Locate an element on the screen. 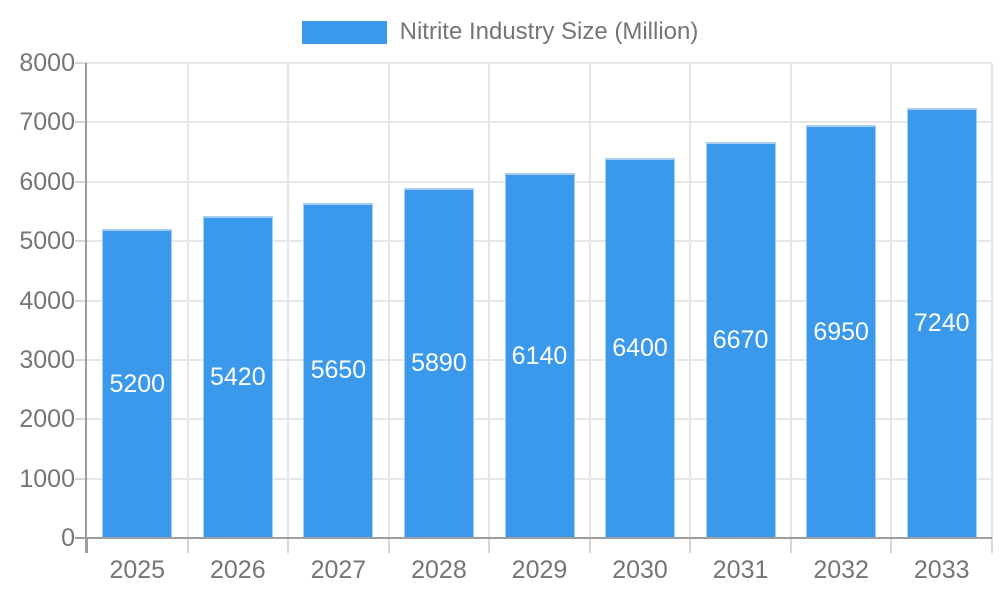  y-tick-label: 2000 is located at coordinates (47, 419).